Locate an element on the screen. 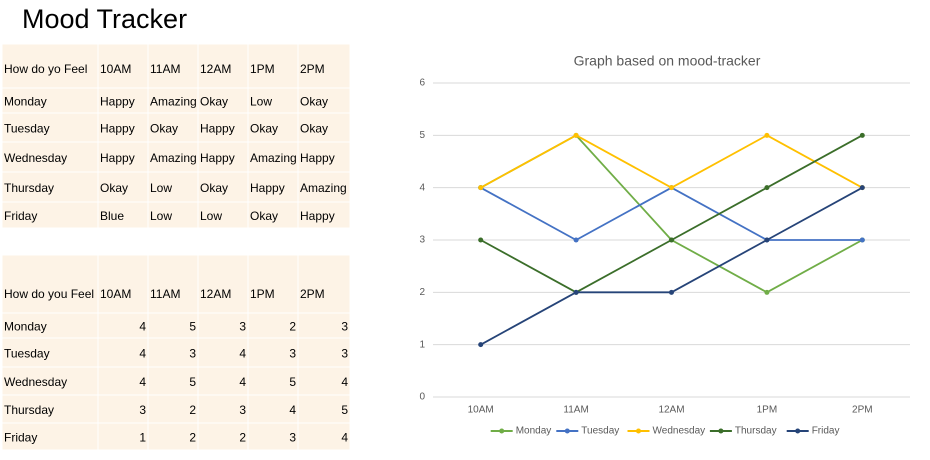 The height and width of the screenshot is (460, 930). cell-text: 11AM is located at coordinates (165, 69).